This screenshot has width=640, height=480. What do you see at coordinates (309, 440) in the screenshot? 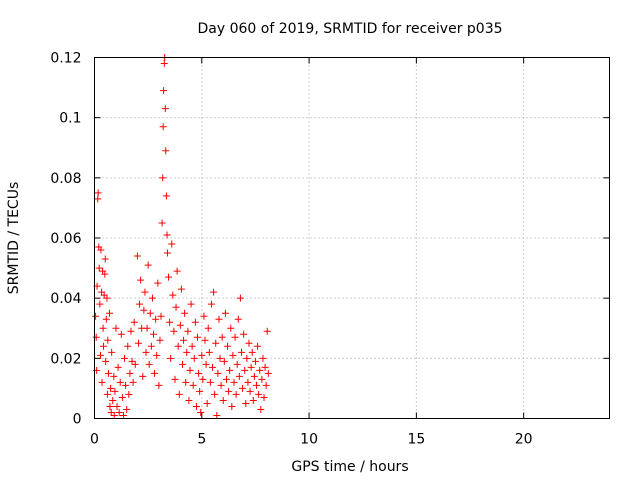
I see `x-tick-label: 10` at bounding box center [309, 440].